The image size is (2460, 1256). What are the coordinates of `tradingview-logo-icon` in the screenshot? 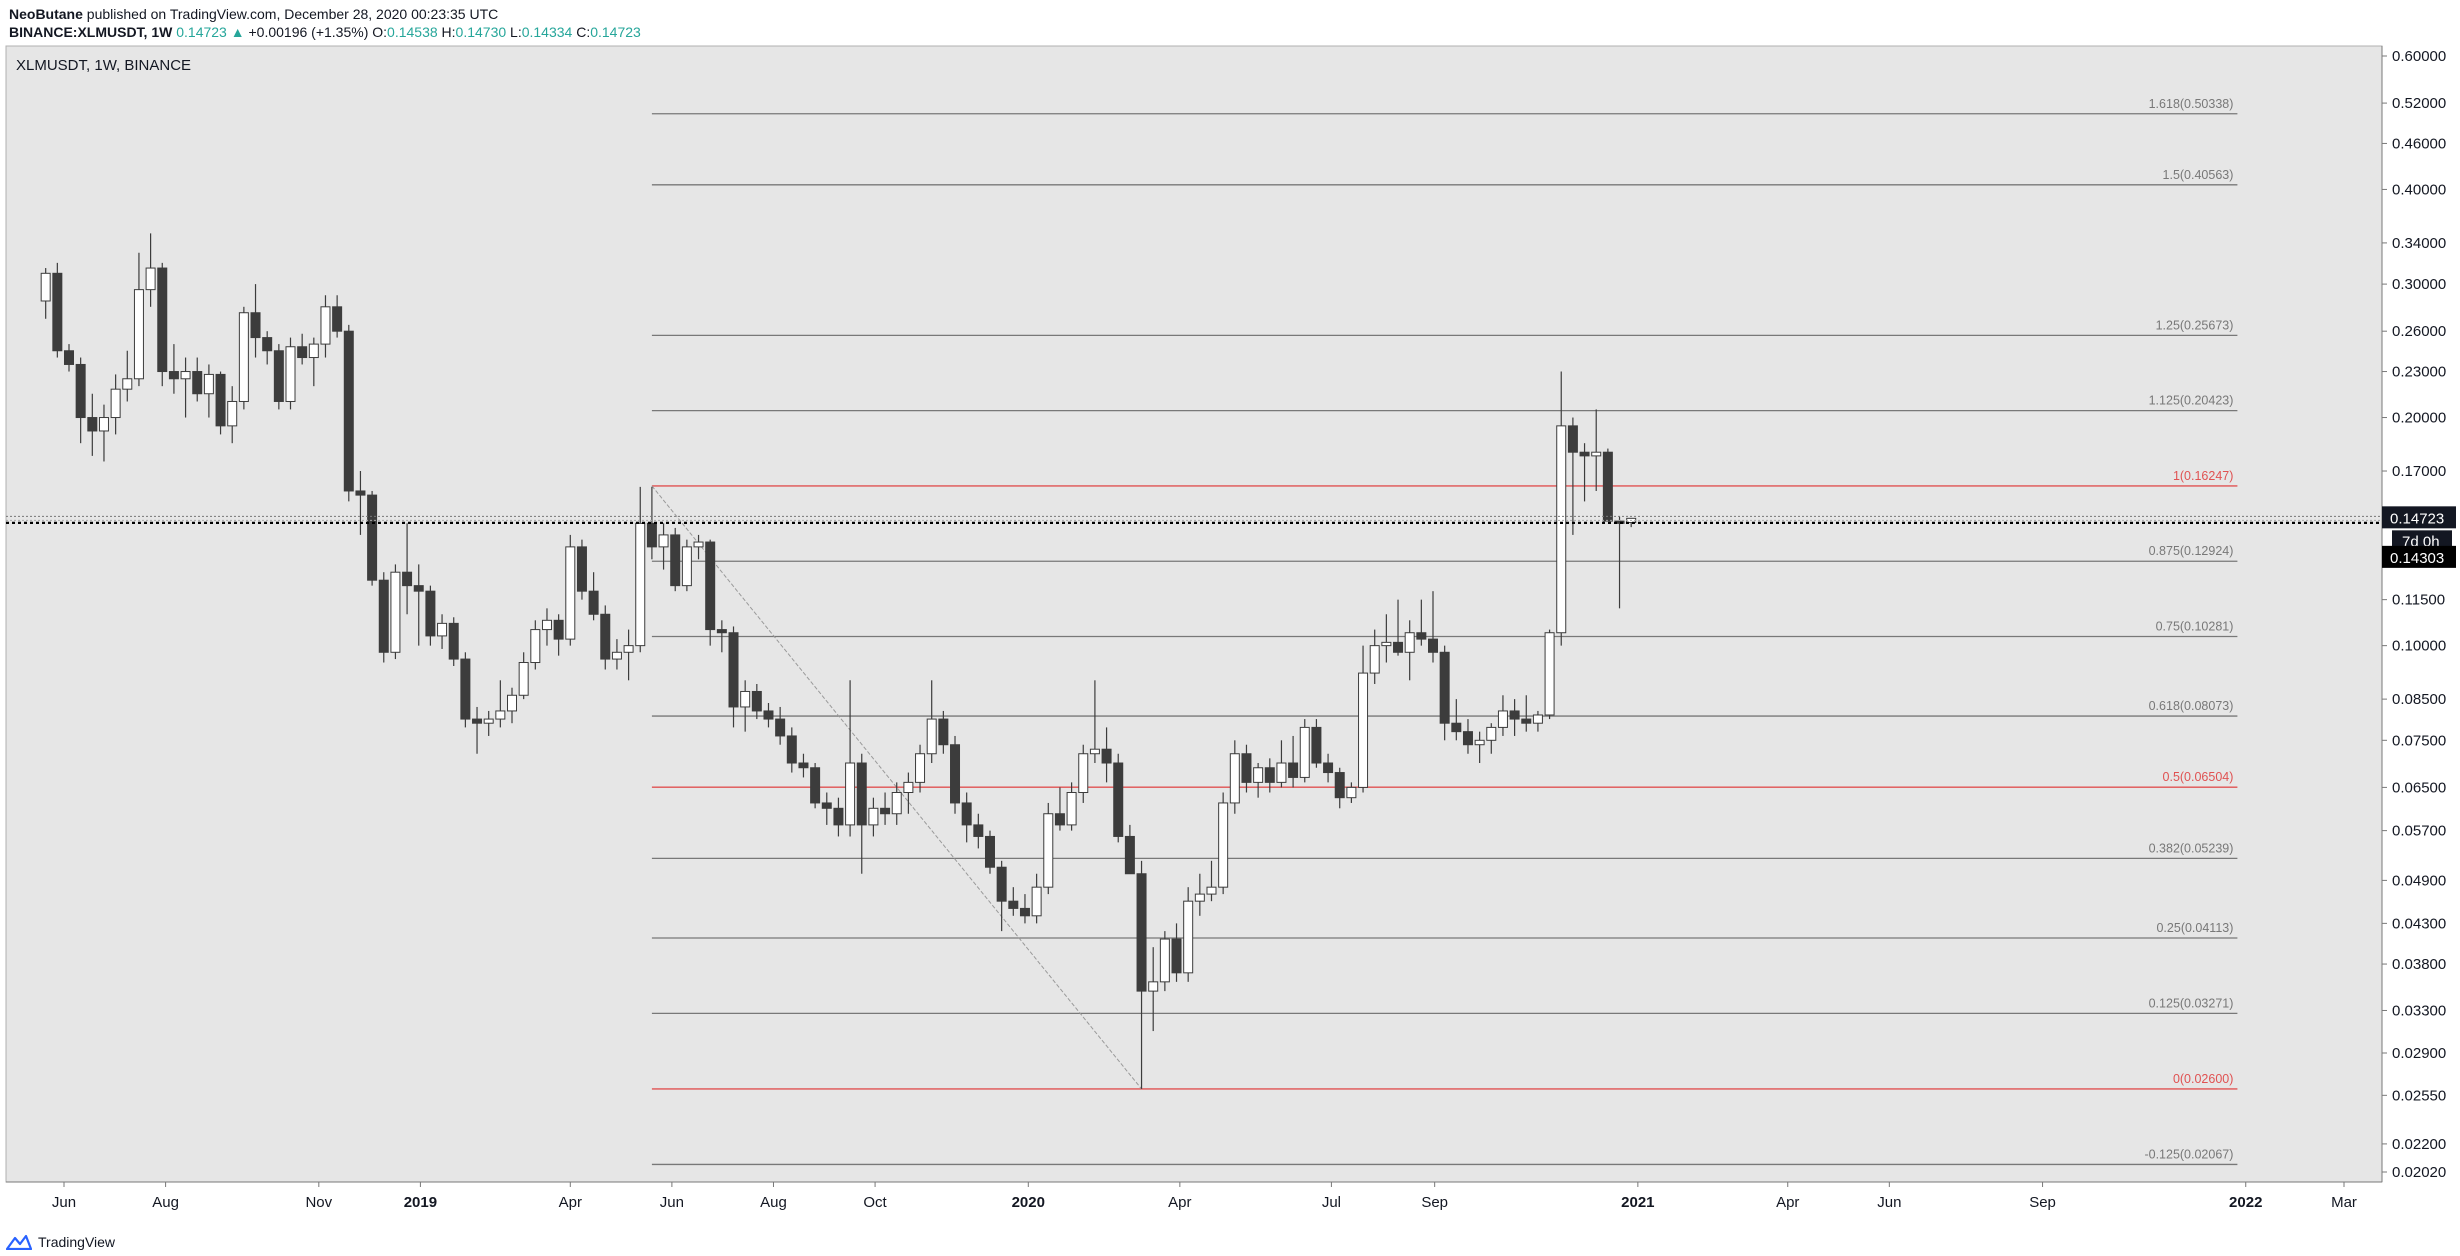 It's located at (19, 1242).